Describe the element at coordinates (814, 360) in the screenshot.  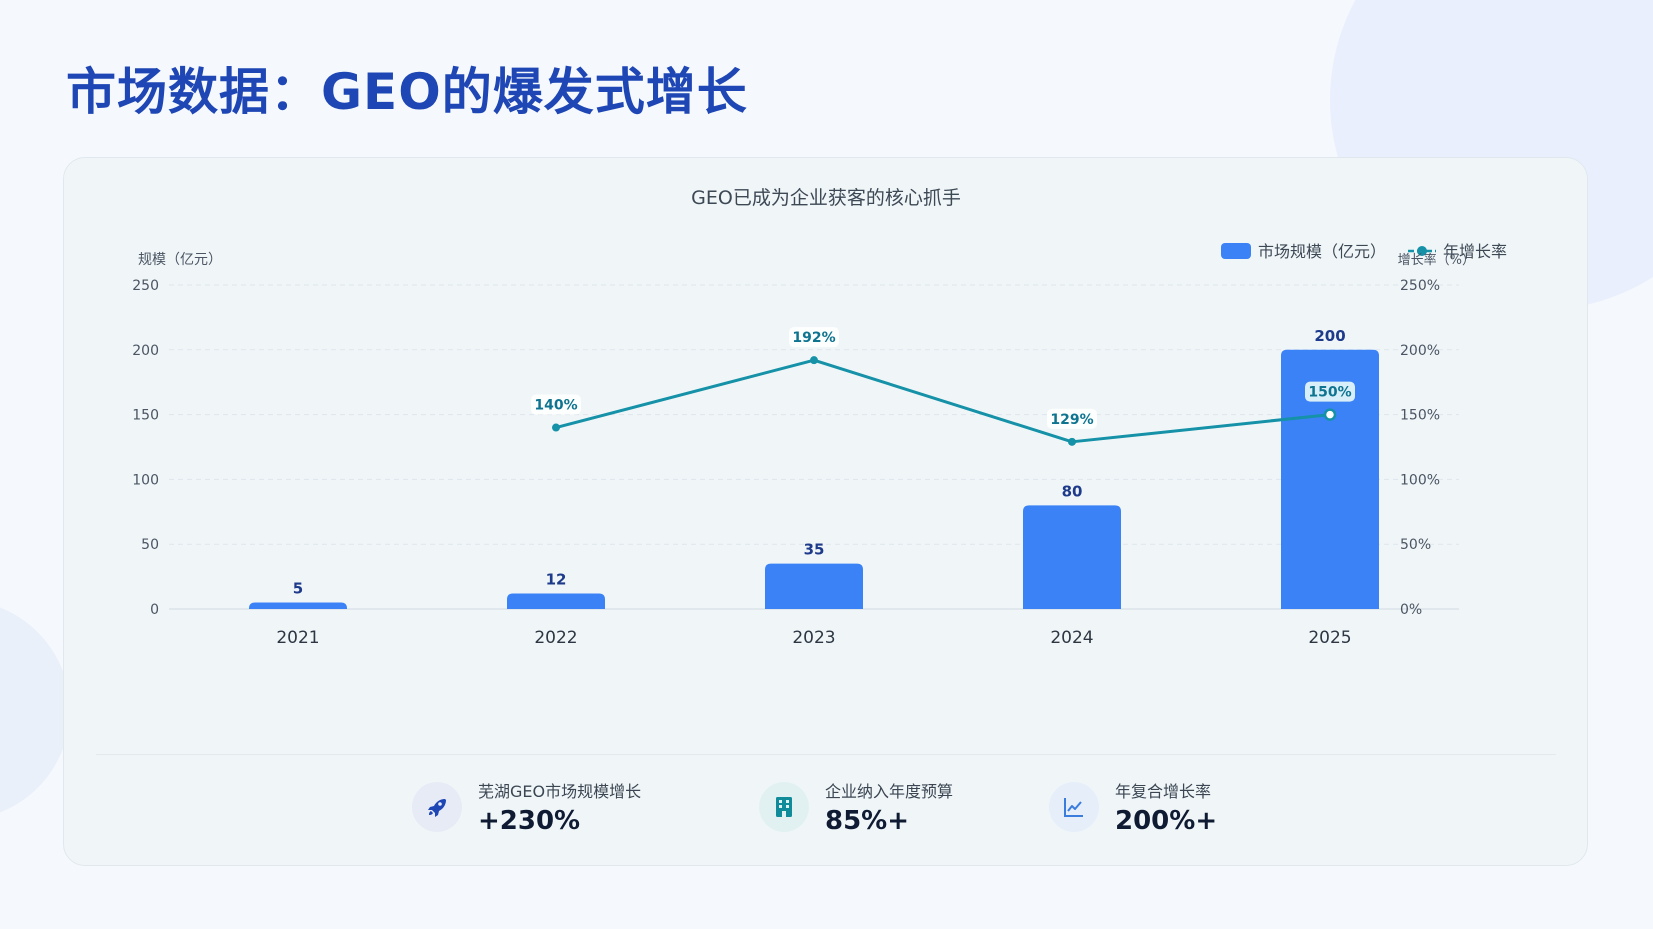
I see `growth-point-2023` at that location.